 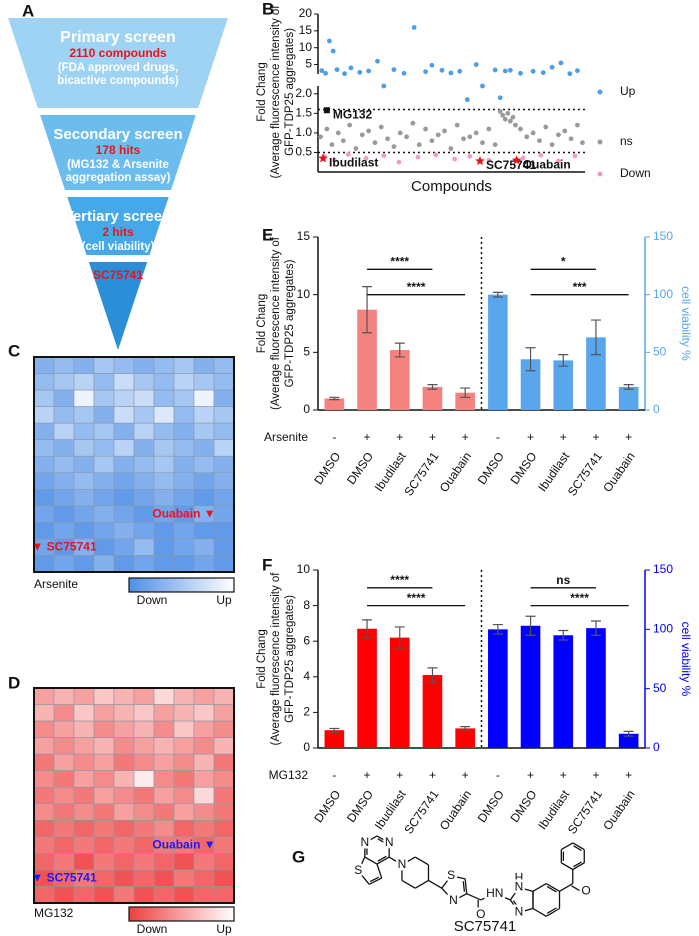 What do you see at coordinates (118, 232) in the screenshot?
I see `tier-count: 2 hits` at bounding box center [118, 232].